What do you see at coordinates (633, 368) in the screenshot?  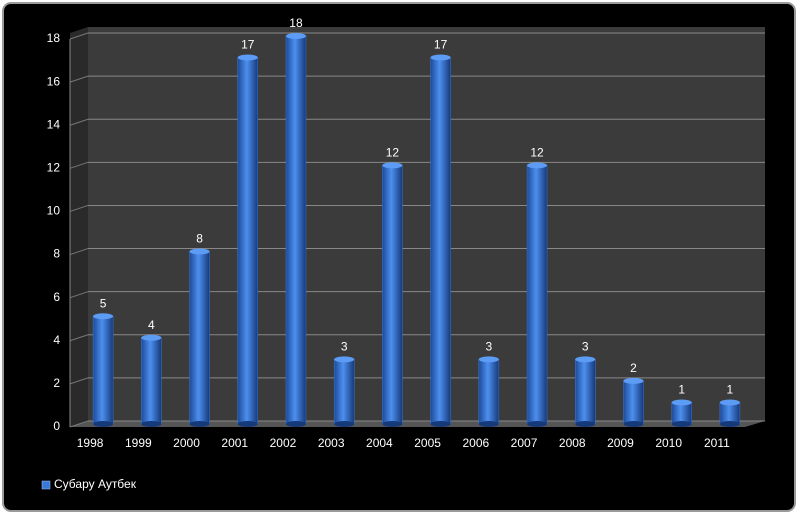 I see `data-label: 2` at bounding box center [633, 368].